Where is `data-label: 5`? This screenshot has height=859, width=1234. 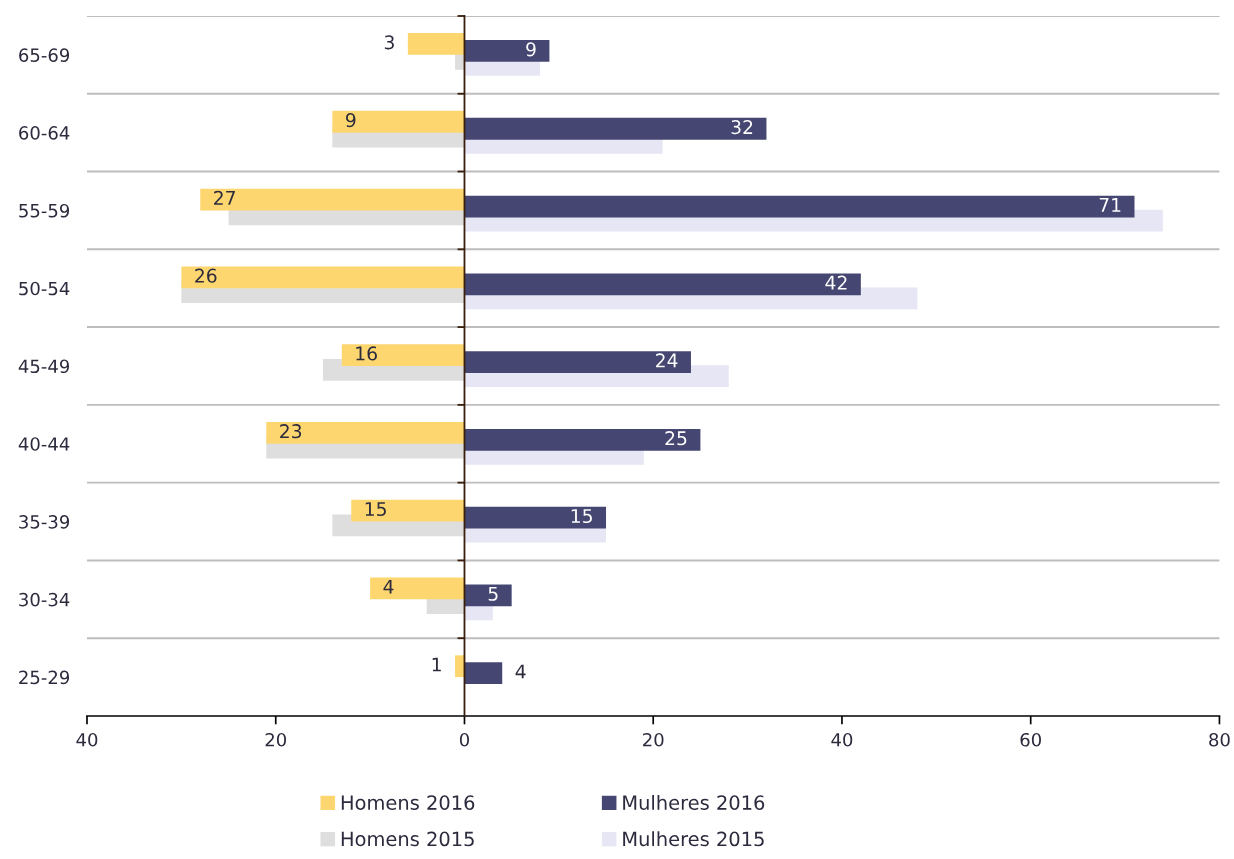
data-label: 5 is located at coordinates (493, 593).